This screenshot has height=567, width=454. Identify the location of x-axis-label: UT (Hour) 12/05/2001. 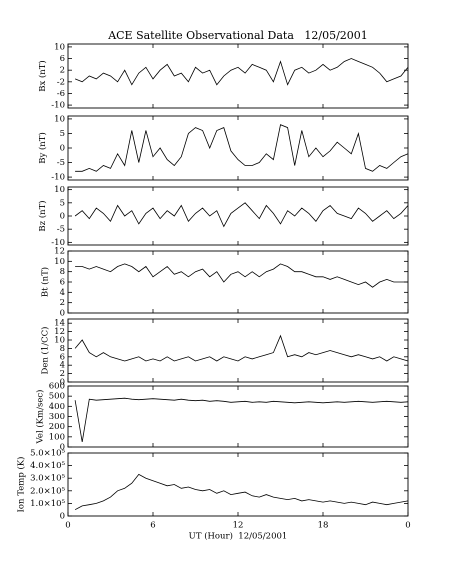
(238, 536).